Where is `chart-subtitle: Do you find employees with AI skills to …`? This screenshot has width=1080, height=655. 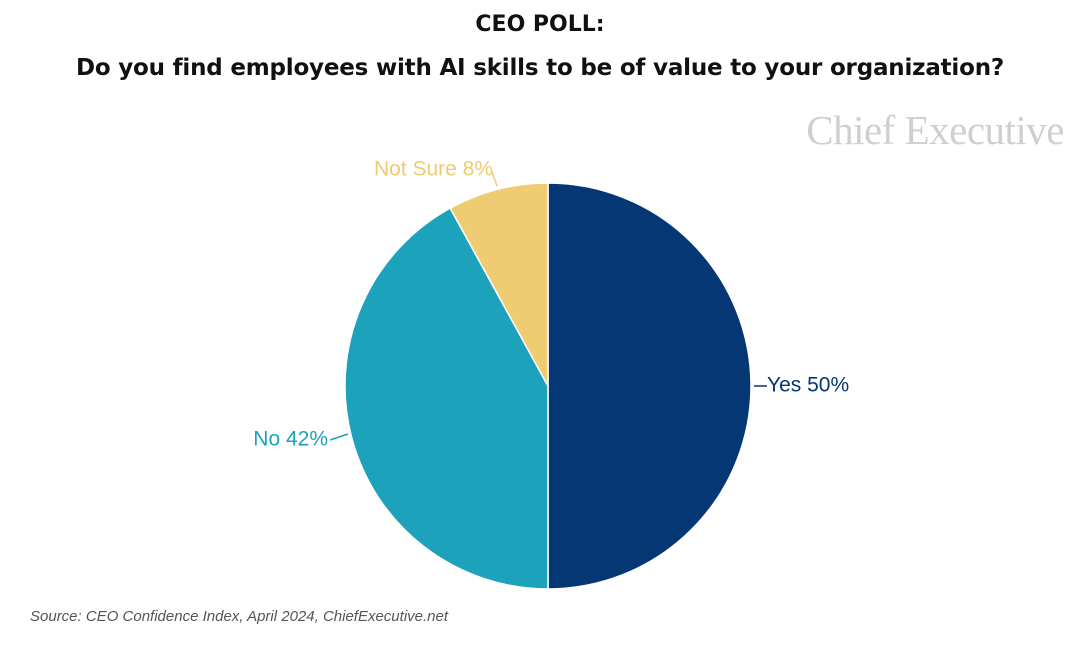
chart-subtitle: Do you find employees with AI skills to … is located at coordinates (540, 68).